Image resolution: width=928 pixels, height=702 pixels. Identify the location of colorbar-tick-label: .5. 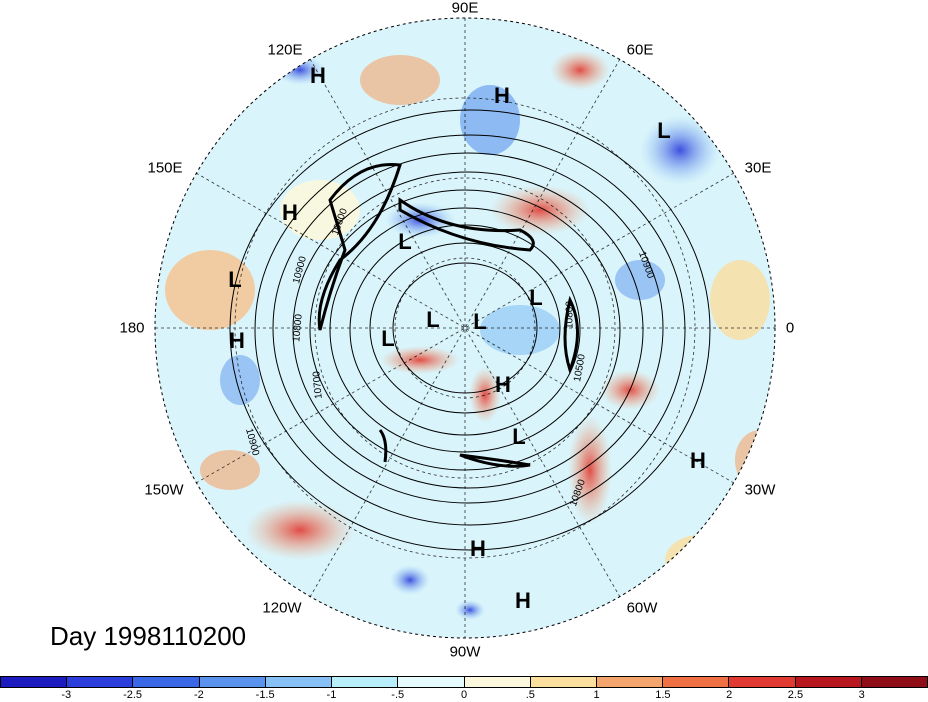
(530, 695).